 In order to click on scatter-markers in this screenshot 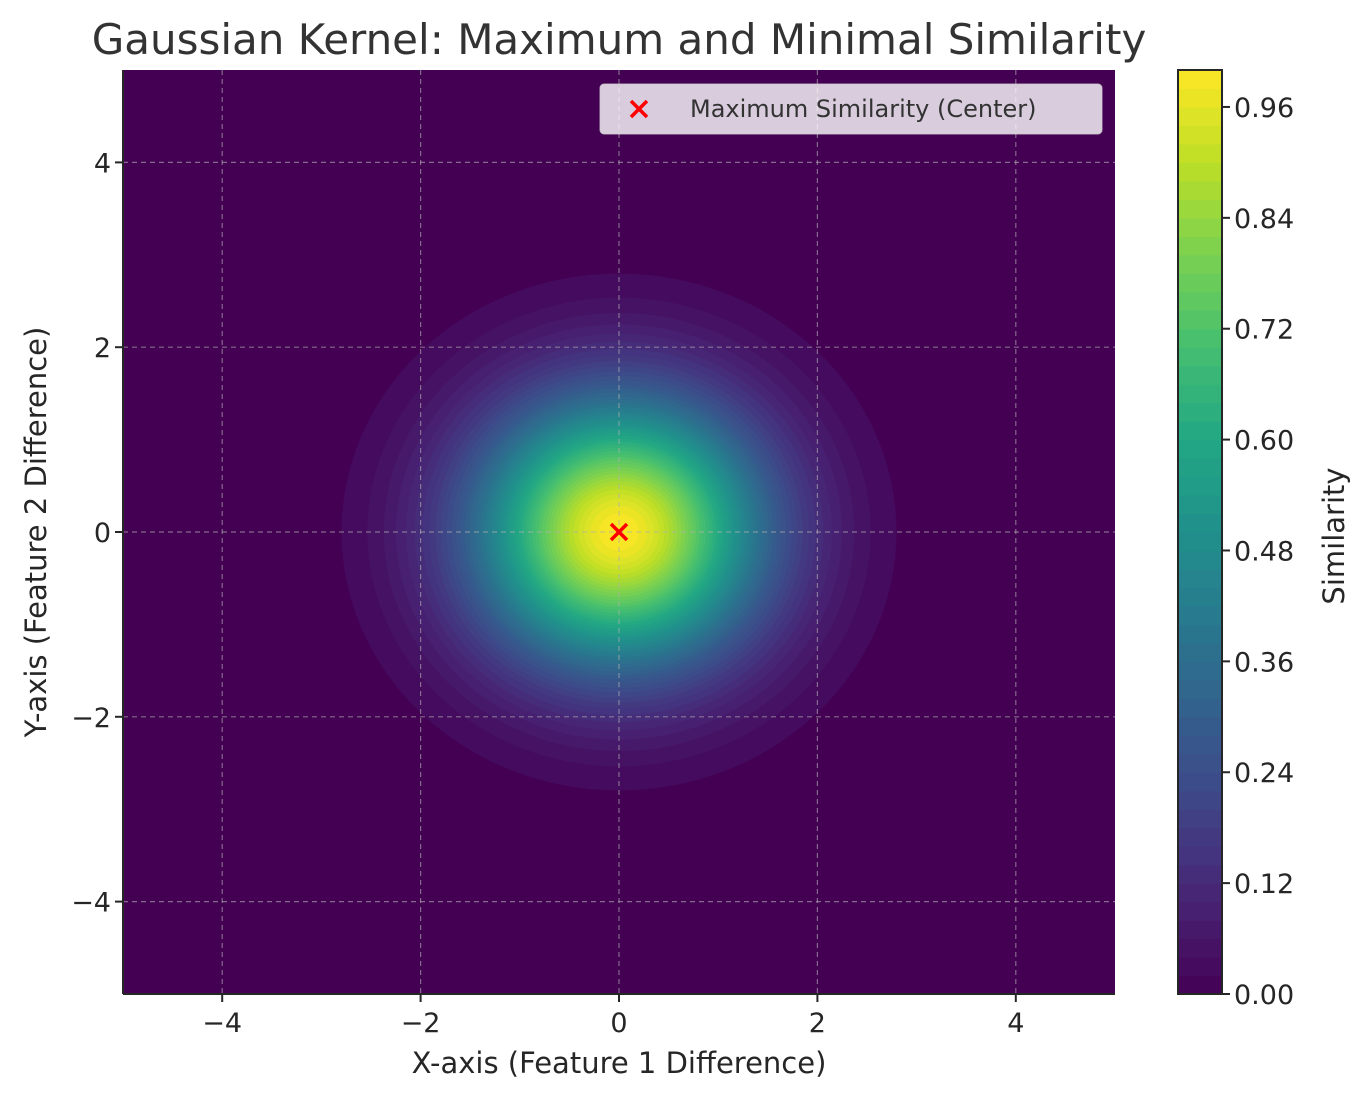, I will do `click(619, 532)`.